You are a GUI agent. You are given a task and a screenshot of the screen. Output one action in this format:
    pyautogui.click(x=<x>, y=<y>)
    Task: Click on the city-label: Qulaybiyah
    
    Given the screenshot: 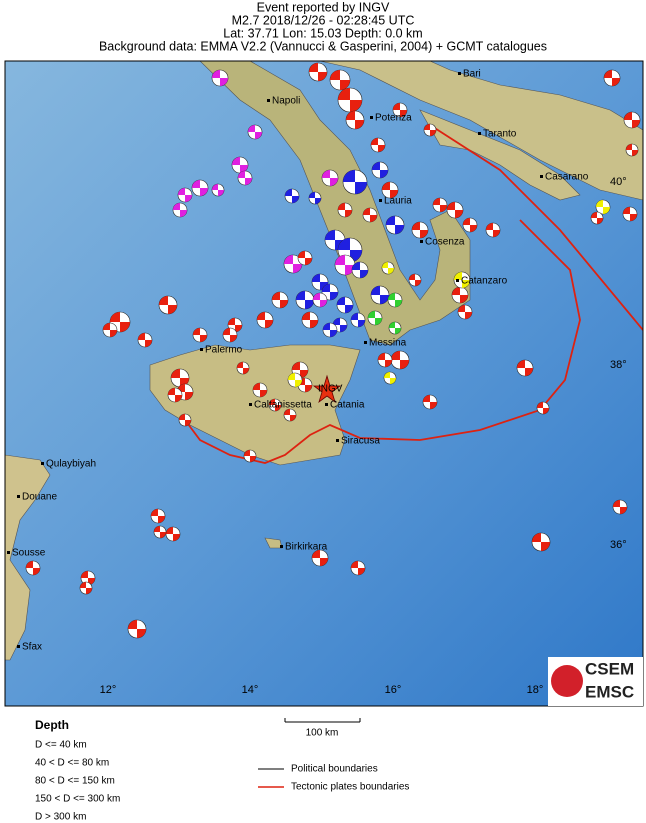 What is the action you would take?
    pyautogui.click(x=71, y=464)
    